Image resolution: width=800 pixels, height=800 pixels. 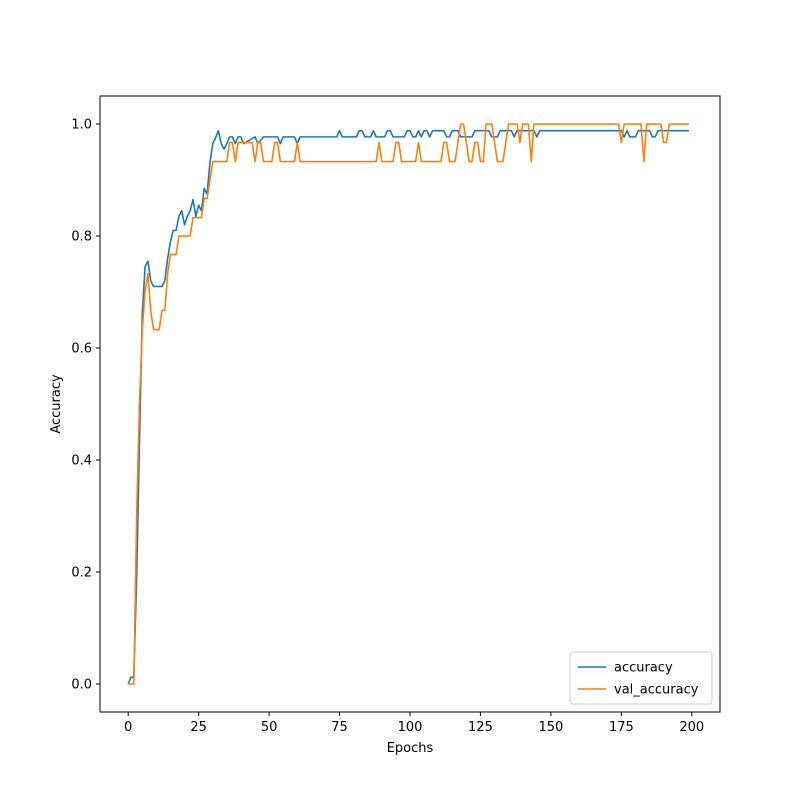 I want to click on legend: accuracy val_accuracy, so click(x=641, y=678).